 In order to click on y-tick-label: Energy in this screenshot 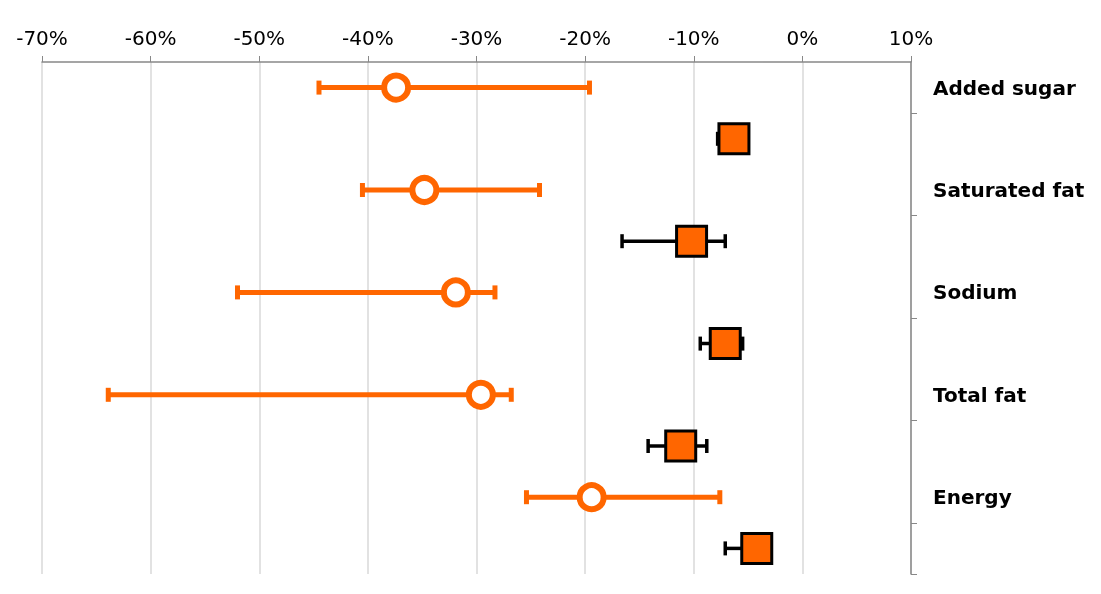, I will do `click(972, 497)`.